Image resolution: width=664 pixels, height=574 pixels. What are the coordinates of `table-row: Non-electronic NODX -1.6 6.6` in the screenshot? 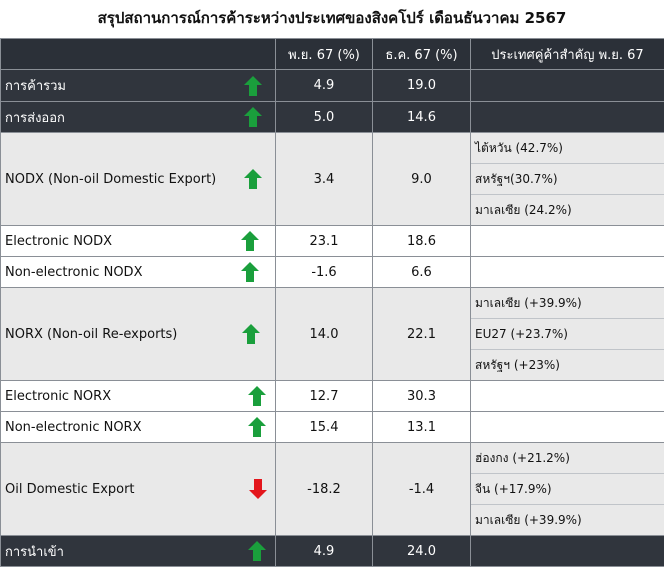 It's located at (332, 272).